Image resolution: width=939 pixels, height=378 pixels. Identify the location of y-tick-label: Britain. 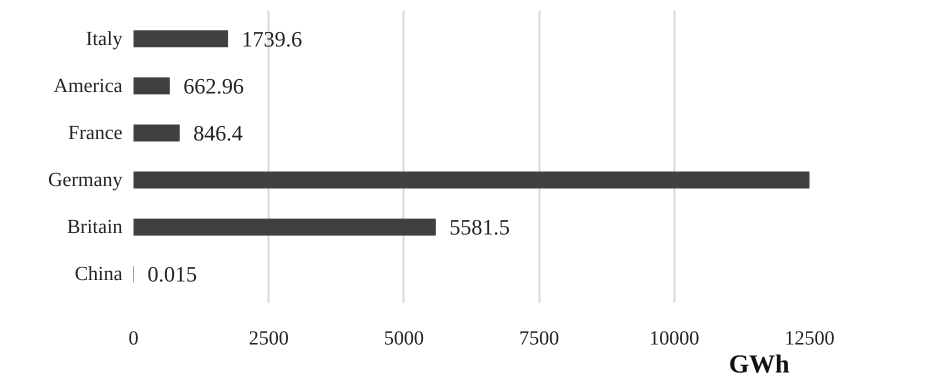
(94, 227).